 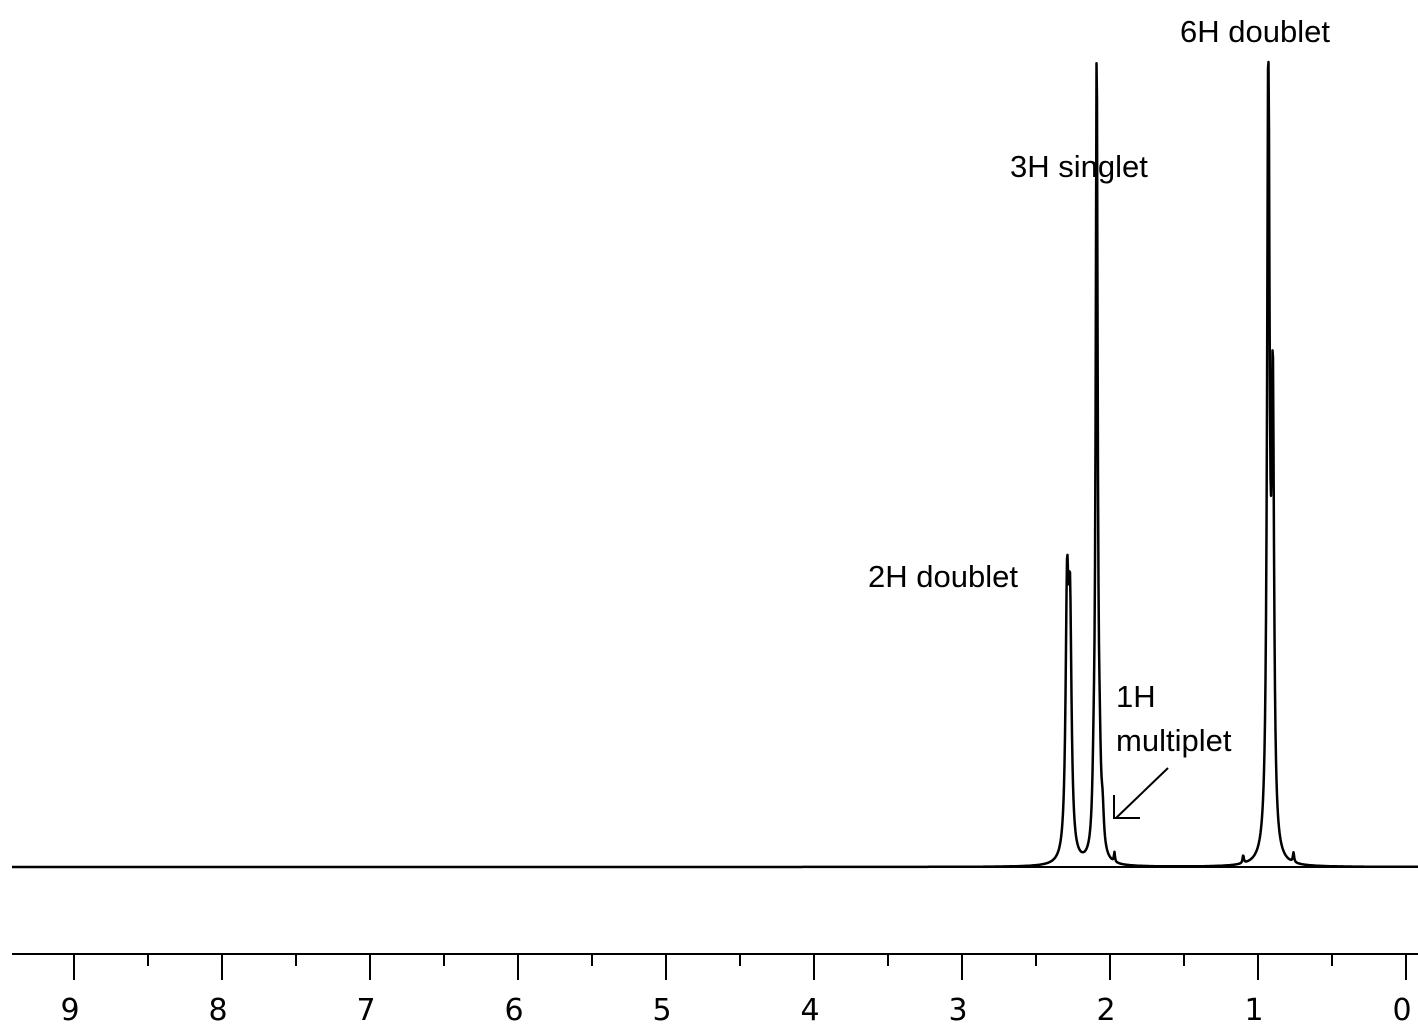 What do you see at coordinates (943, 576) in the screenshot?
I see `annotation-2h-doublet: 2H doublet` at bounding box center [943, 576].